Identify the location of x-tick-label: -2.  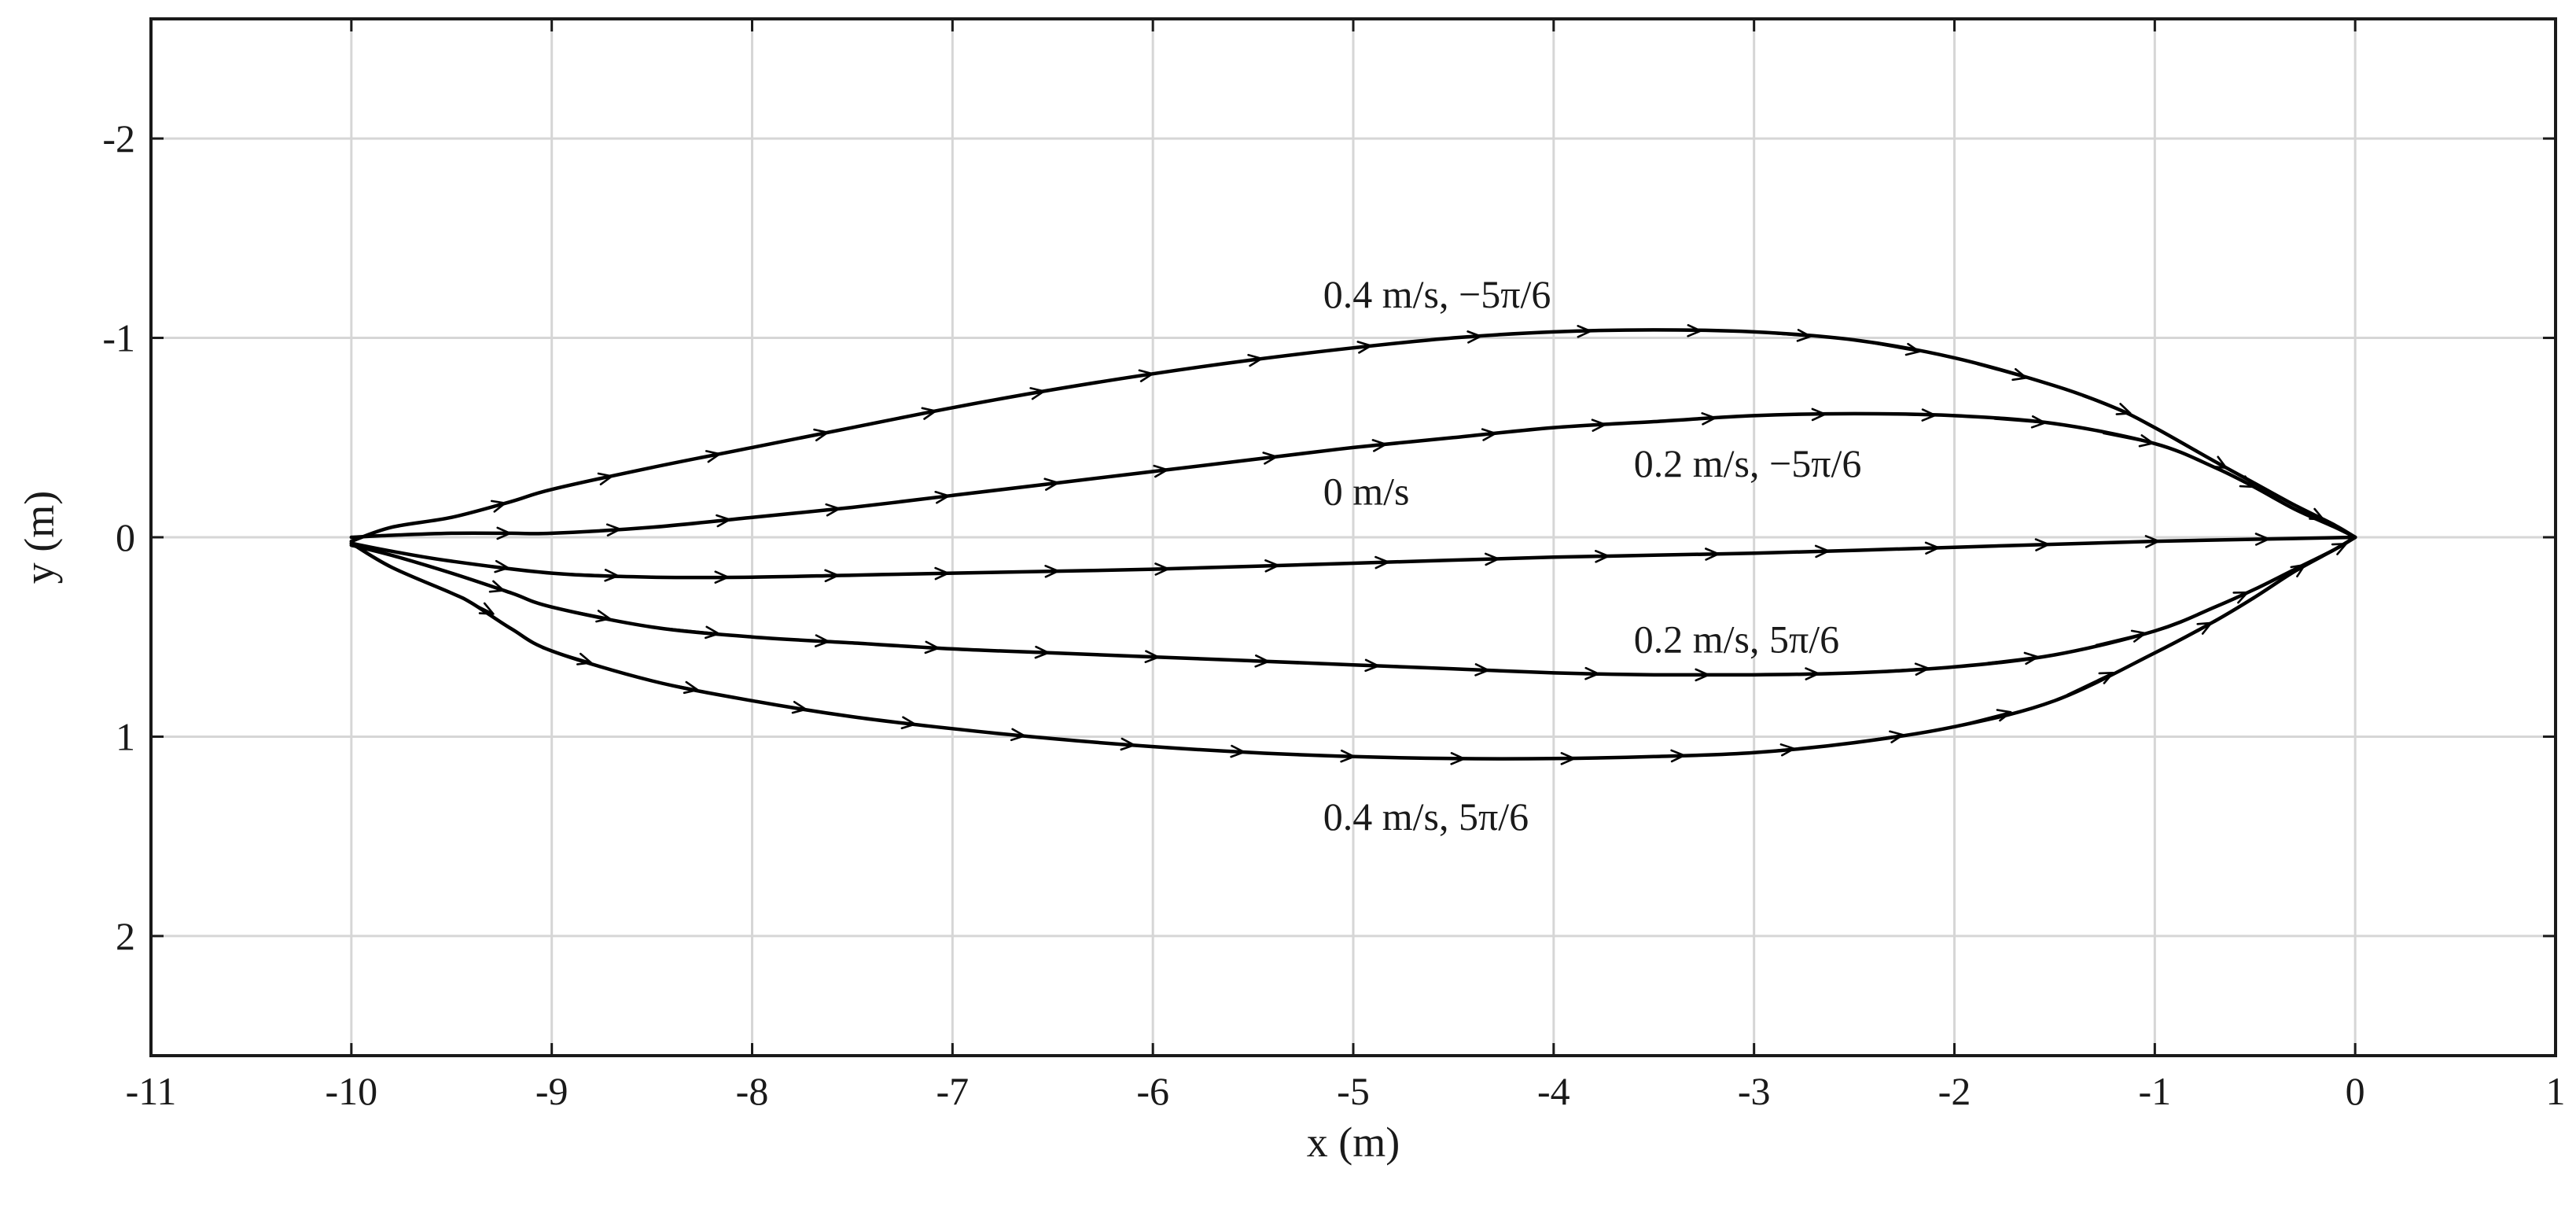
(1955, 1091).